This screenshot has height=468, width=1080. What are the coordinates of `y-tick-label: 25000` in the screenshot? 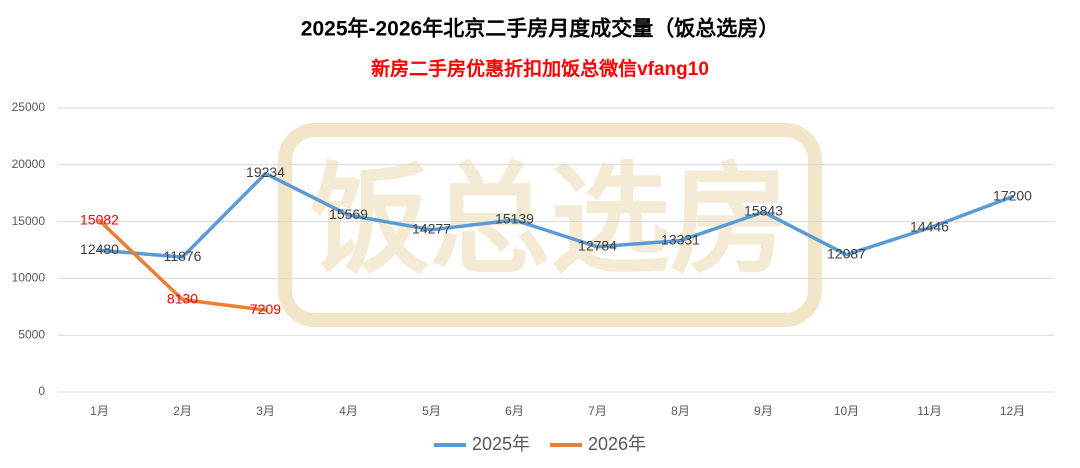 It's located at (29, 107).